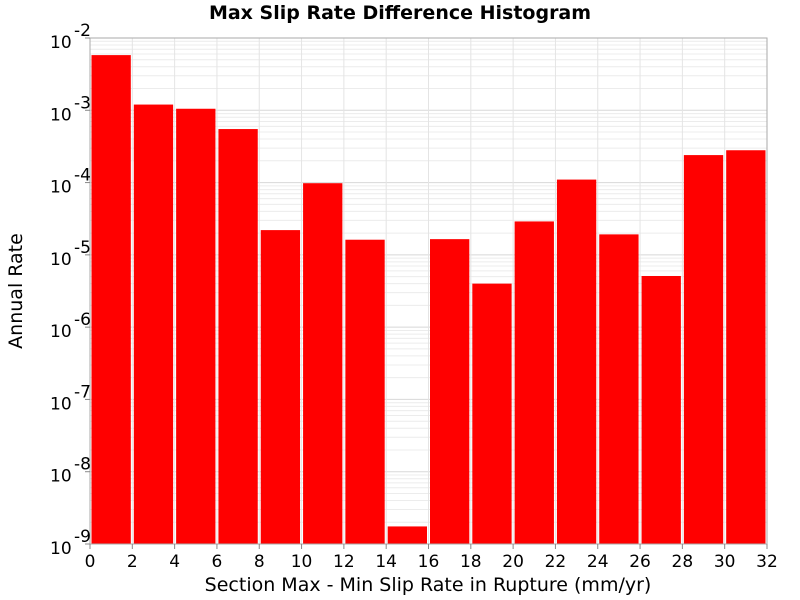 The width and height of the screenshot is (800, 600). Describe the element at coordinates (82, 320) in the screenshot. I see `y-tick-exponent: -6` at that location.